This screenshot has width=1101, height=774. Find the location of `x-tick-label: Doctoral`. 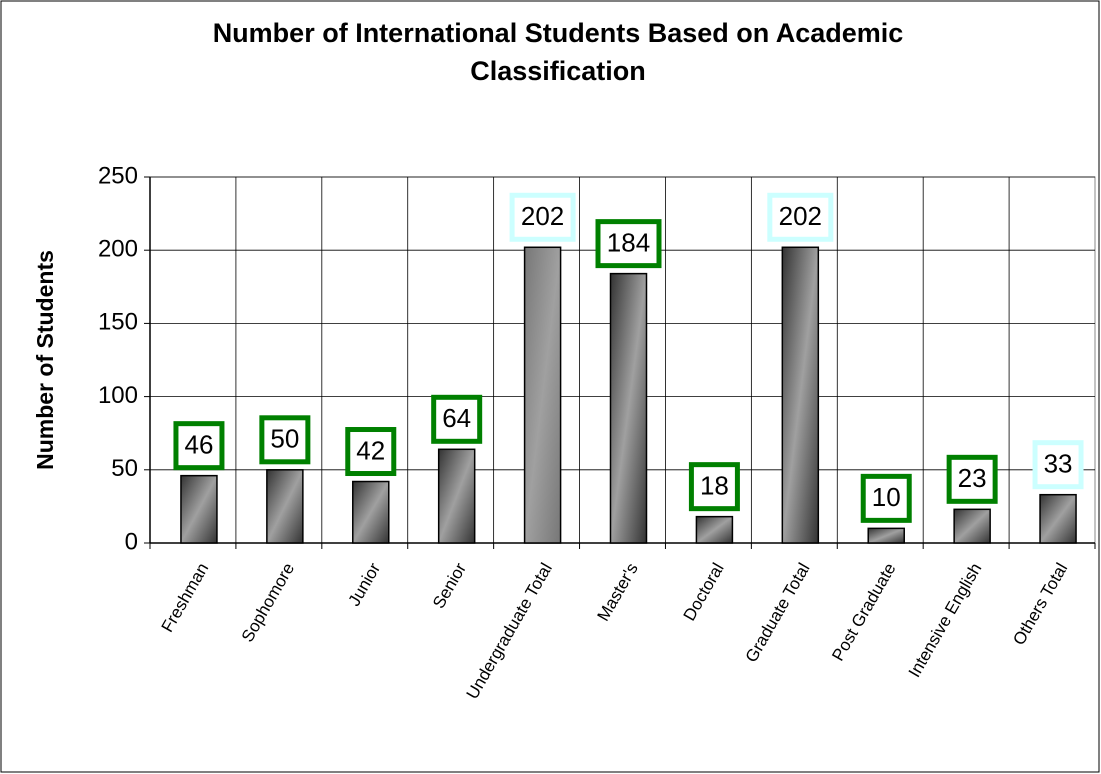

x-tick-label: Doctoral is located at coordinates (704, 592).